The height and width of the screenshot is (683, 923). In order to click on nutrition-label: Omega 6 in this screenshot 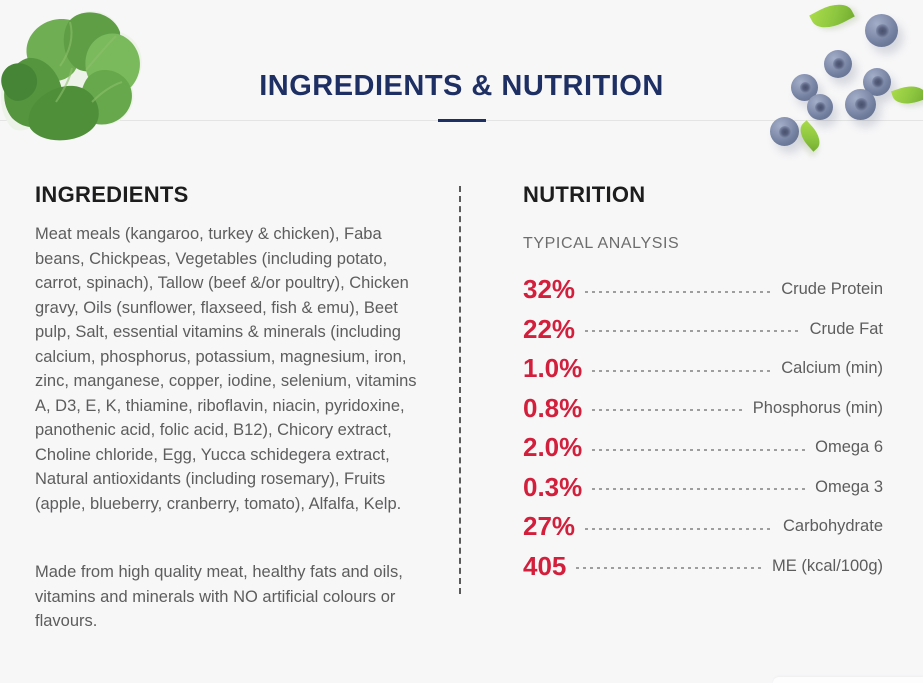, I will do `click(849, 447)`.